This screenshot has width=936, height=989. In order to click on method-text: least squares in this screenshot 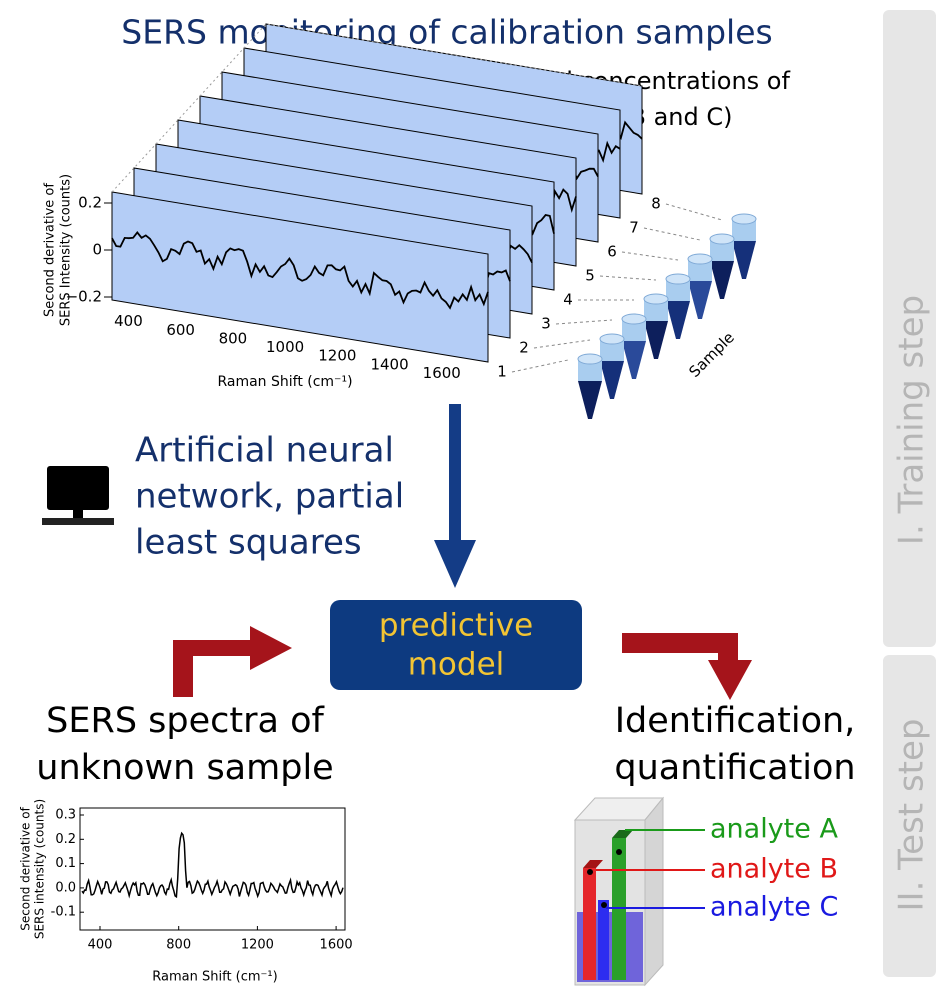, I will do `click(248, 543)`.